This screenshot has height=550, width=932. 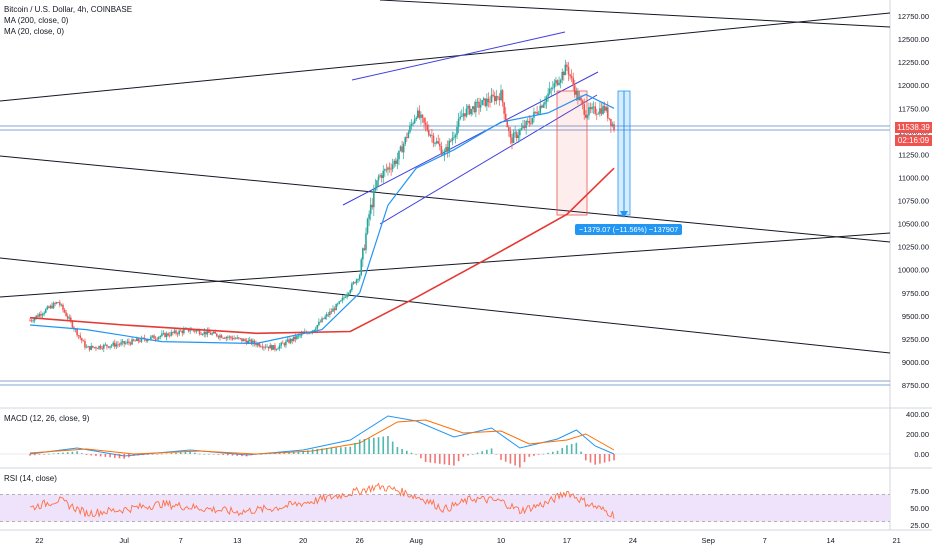 I want to click on trend-line, so click(x=635, y=14).